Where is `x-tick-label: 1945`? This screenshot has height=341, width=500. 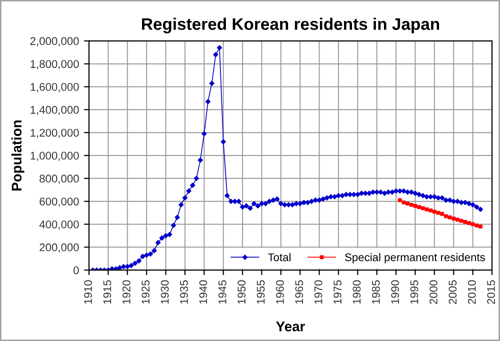
x-tick-label: 1945 is located at coordinates (222, 292).